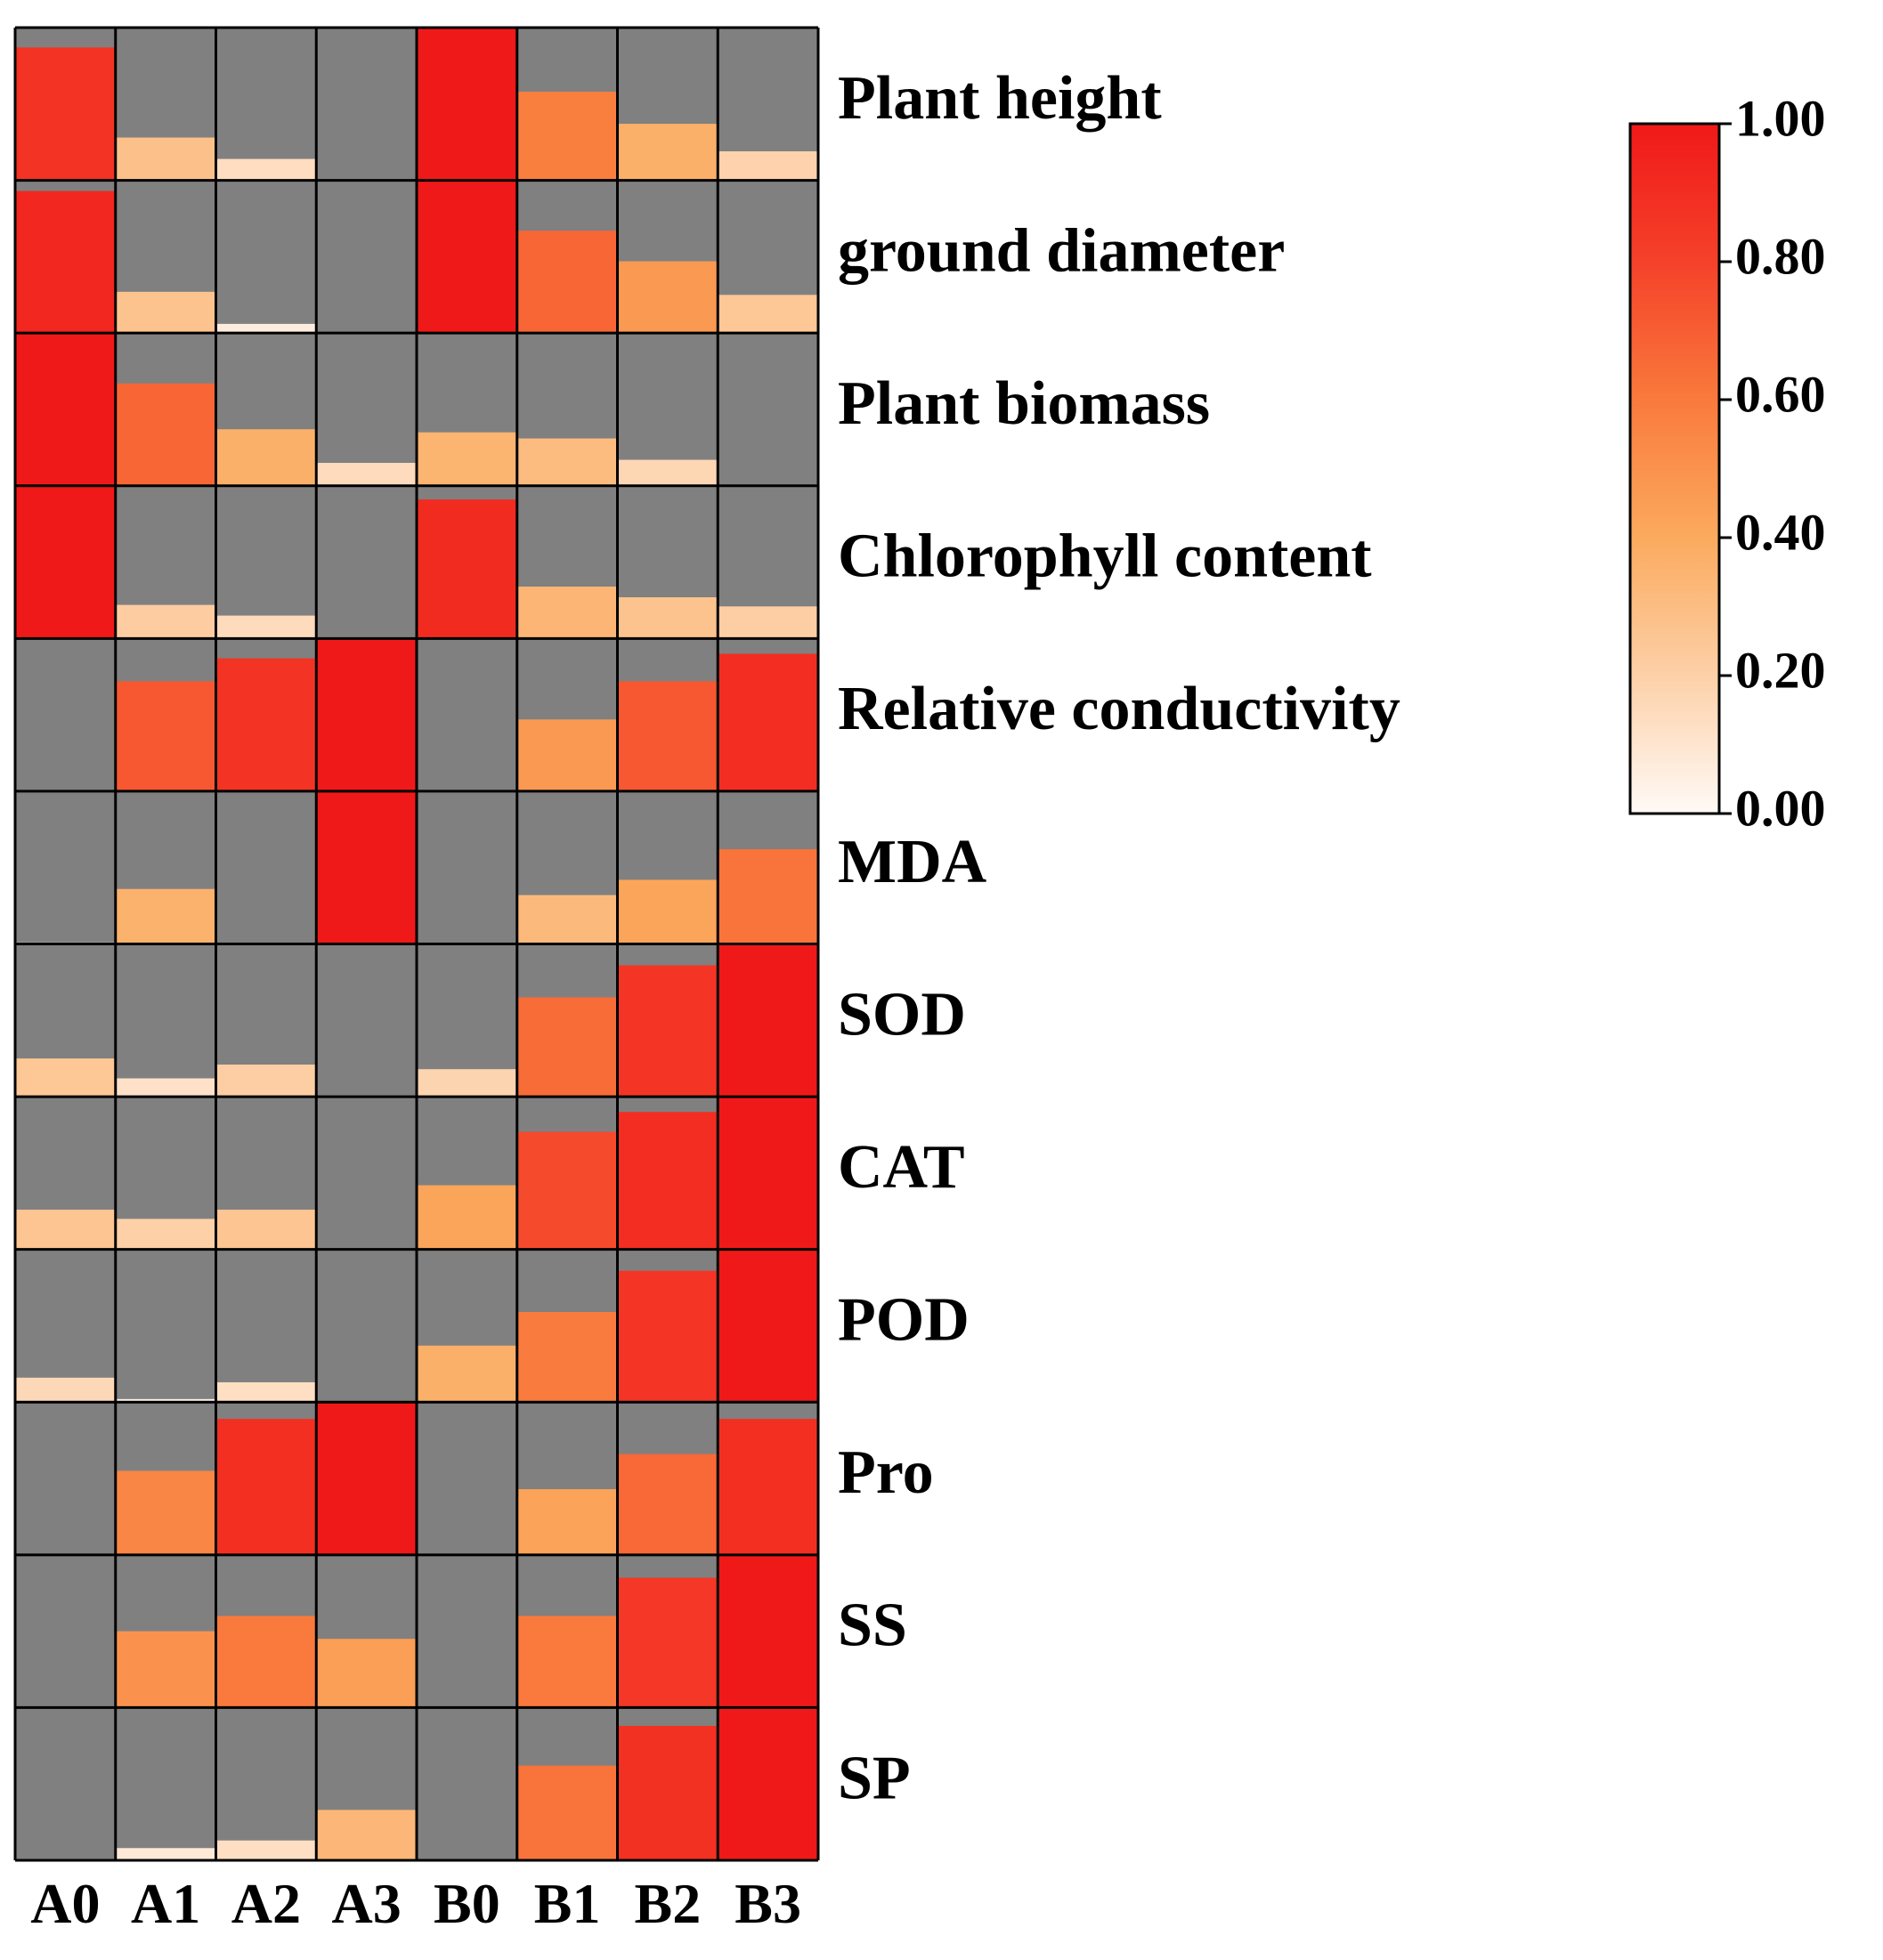  What do you see at coordinates (1780, 532) in the screenshot?
I see `colorbar-tick-label: 0.40` at bounding box center [1780, 532].